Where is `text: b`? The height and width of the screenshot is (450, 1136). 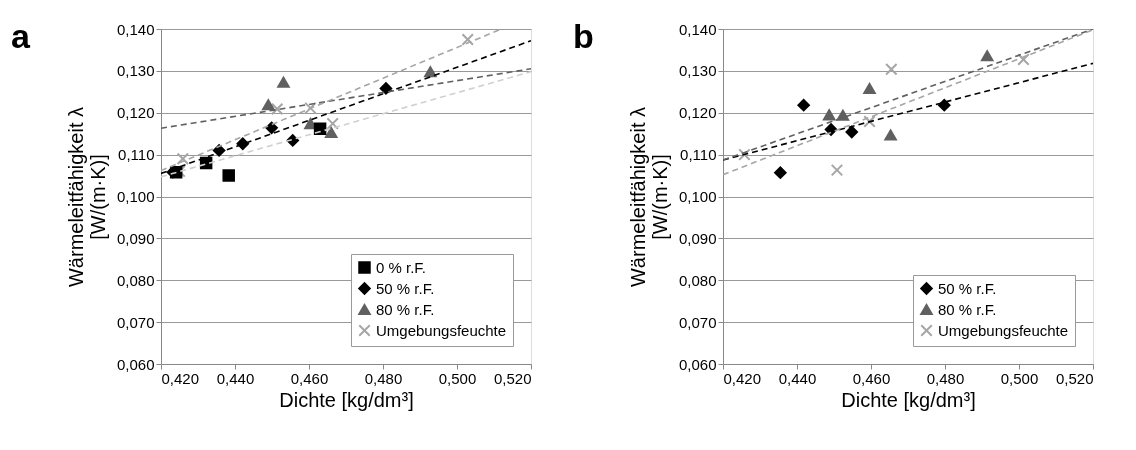 text: b is located at coordinates (583, 36).